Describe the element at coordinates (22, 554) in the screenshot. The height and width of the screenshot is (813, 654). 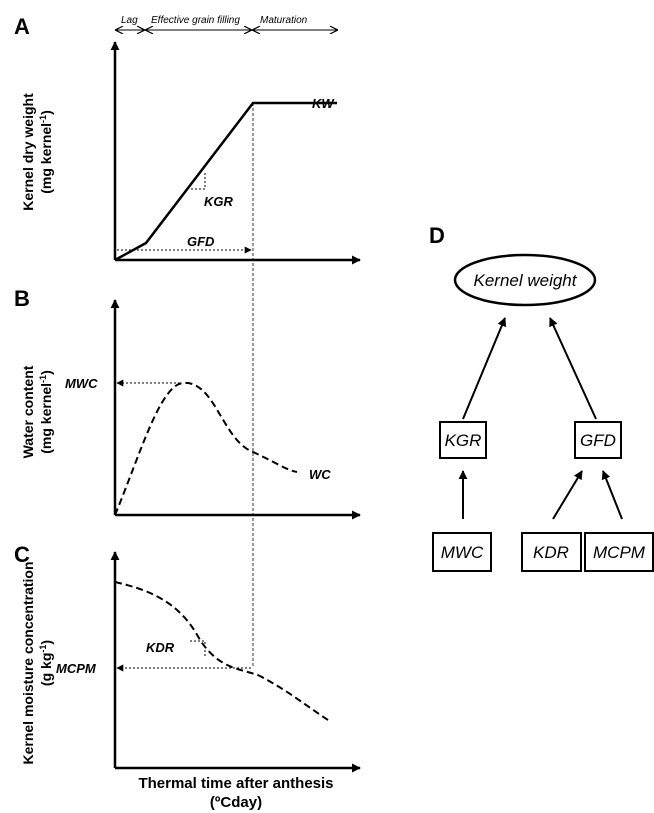
I see `panel-c-letter: C` at that location.